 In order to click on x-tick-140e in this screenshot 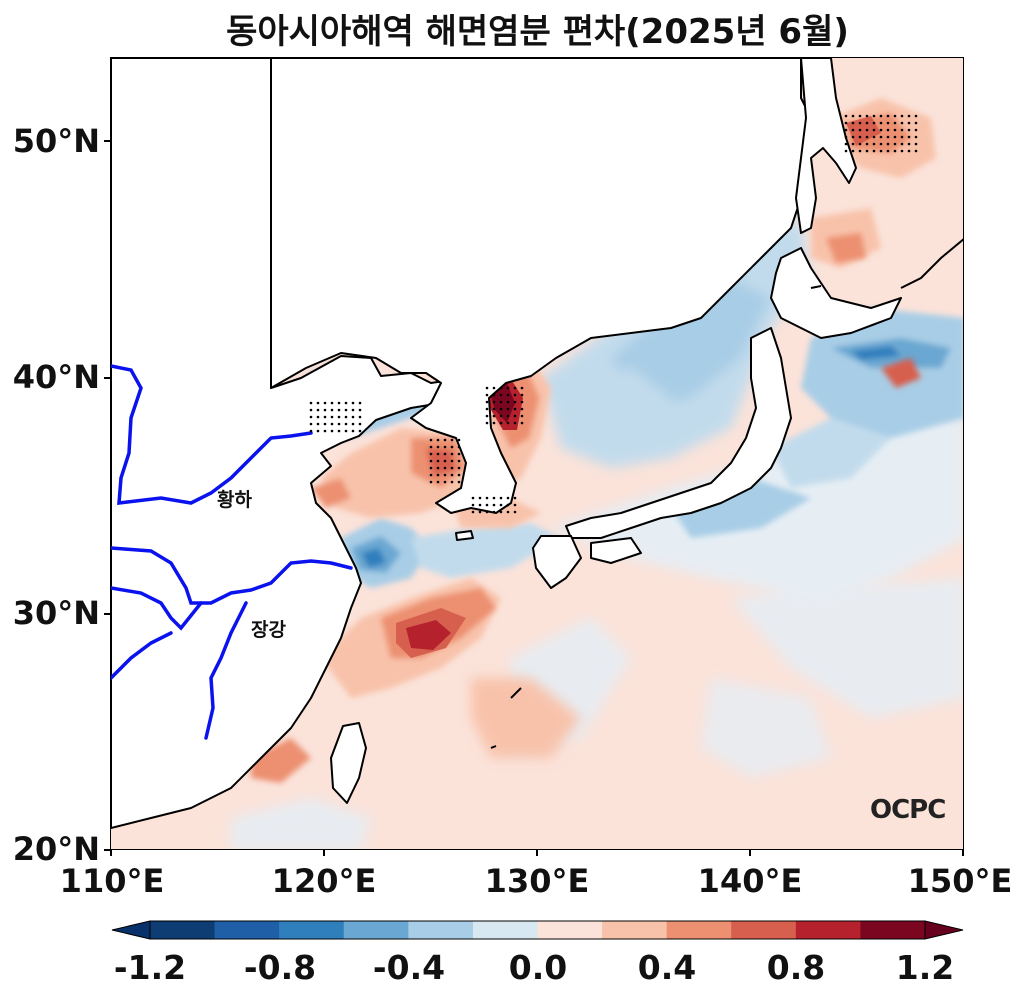, I will do `click(750, 853)`.